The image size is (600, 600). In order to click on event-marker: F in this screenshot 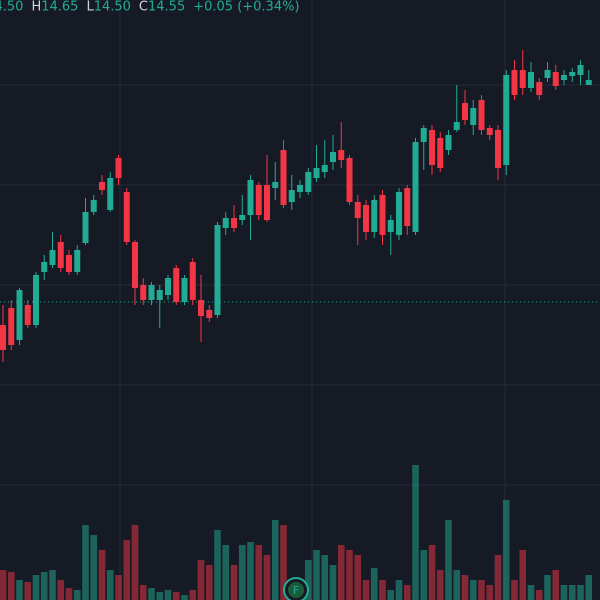, I will do `click(296, 588)`.